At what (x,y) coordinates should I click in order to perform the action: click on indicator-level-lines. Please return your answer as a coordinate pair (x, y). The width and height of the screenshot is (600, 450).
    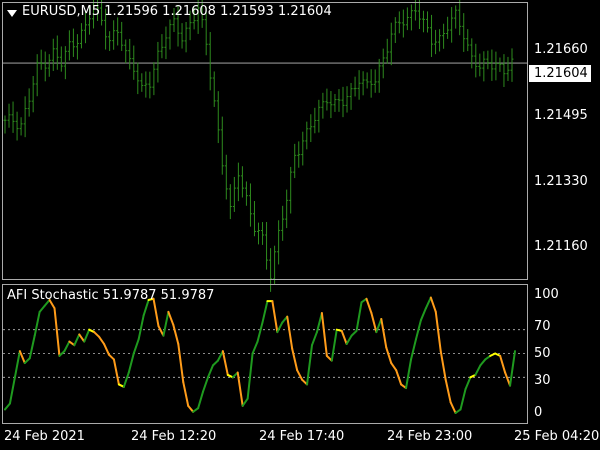
    Looking at the image, I should click on (265, 353).